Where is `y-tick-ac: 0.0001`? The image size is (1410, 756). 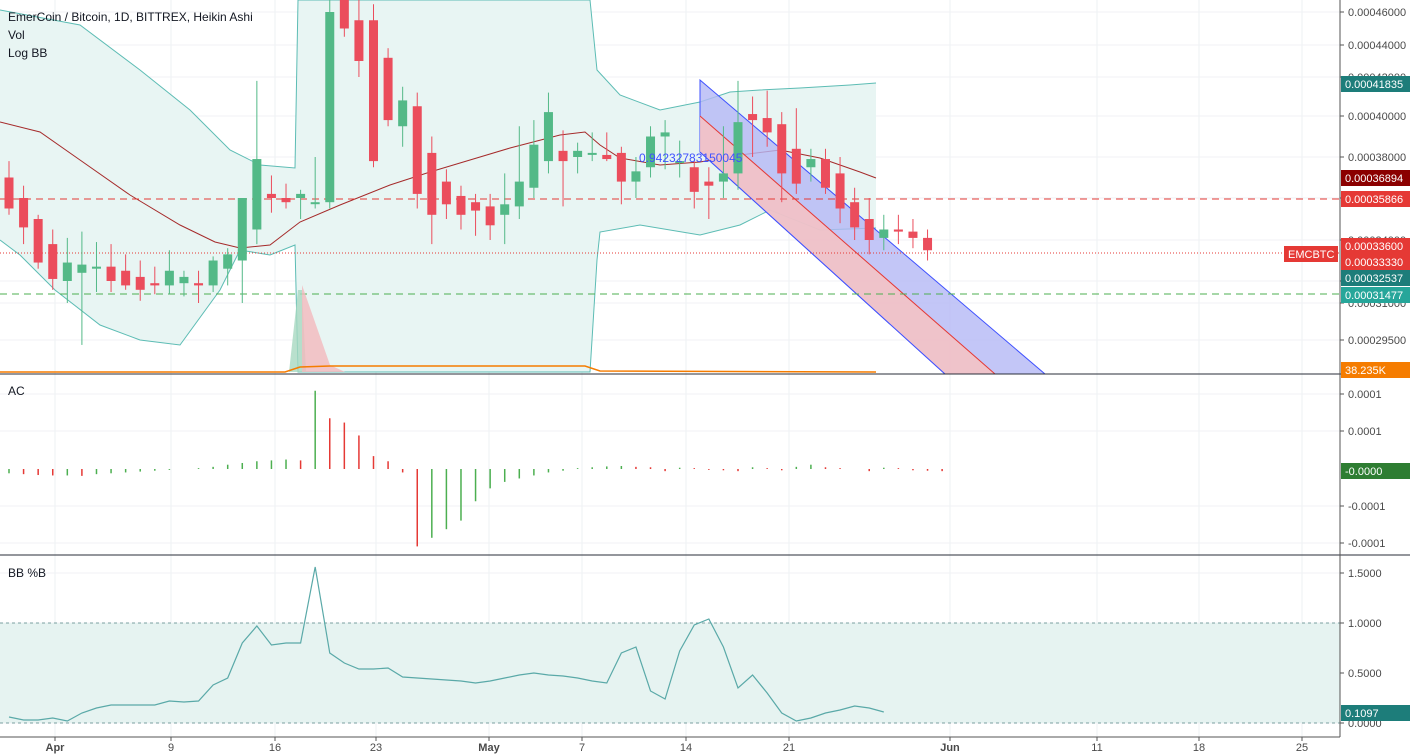
y-tick-ac: 0.0001 is located at coordinates (1365, 395).